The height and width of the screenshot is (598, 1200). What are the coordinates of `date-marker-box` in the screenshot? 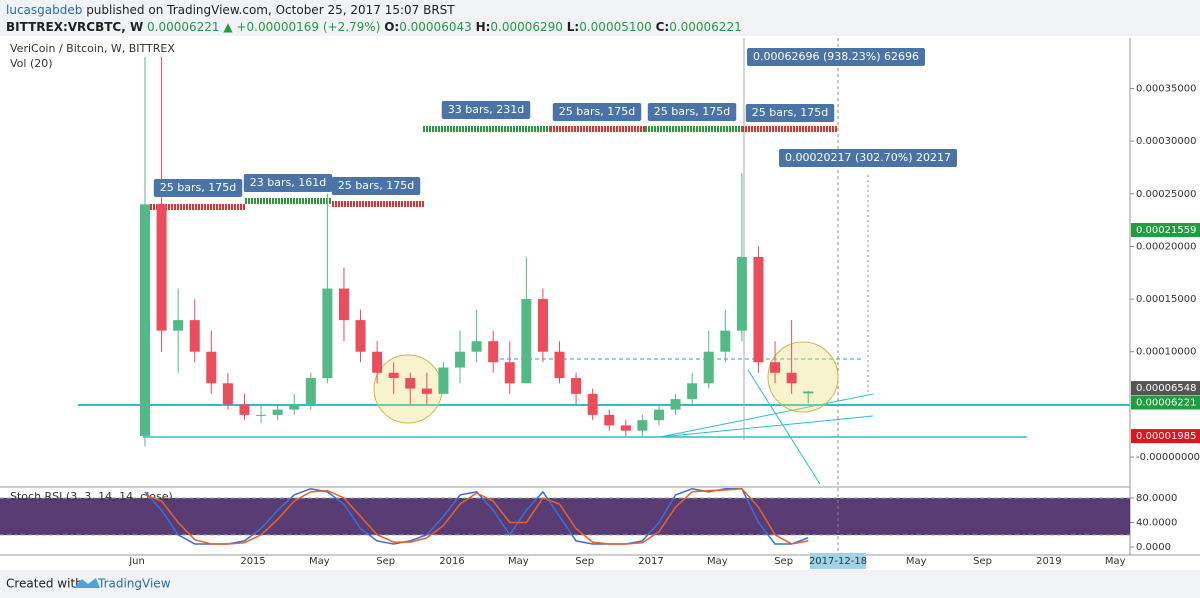 It's located at (838, 561).